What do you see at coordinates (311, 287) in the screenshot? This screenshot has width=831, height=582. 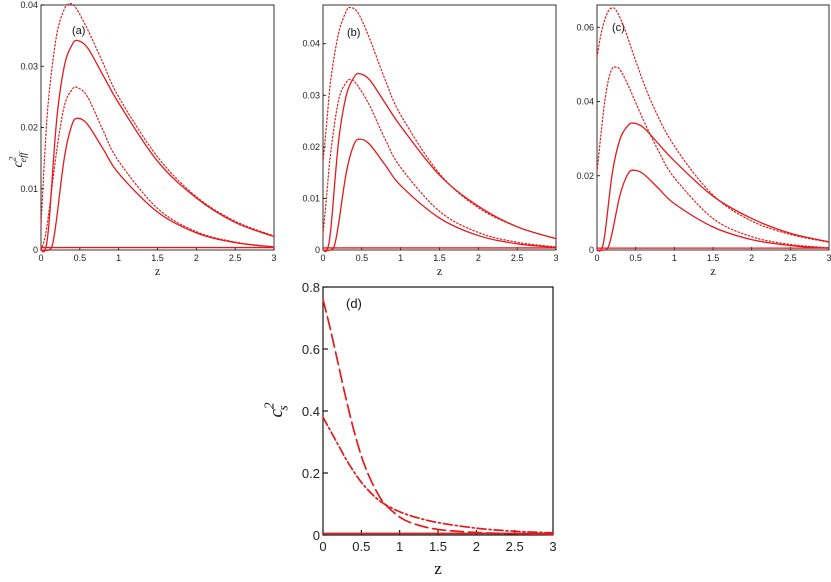 I see `y-tick-label: 0.8` at bounding box center [311, 287].